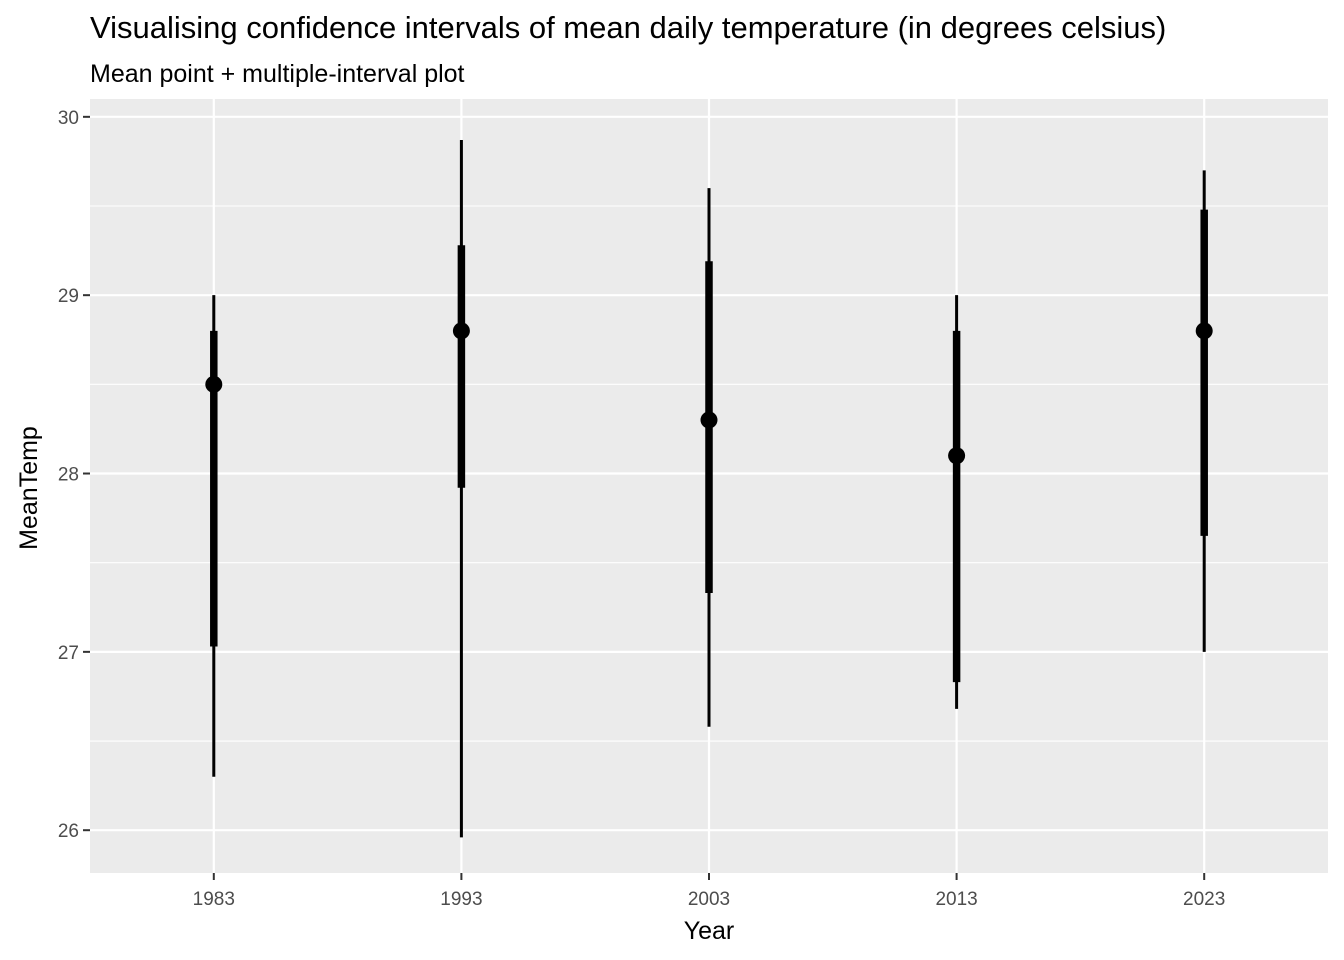  Describe the element at coordinates (956, 899) in the screenshot. I see `x-tick-label: 2013` at that location.